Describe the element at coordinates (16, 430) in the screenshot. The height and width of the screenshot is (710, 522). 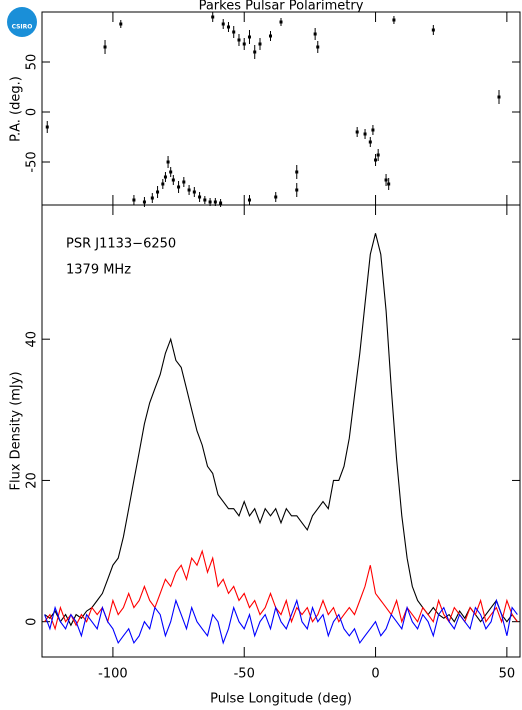
I see `y-axis-label: Flux Density (mJy)` at that location.